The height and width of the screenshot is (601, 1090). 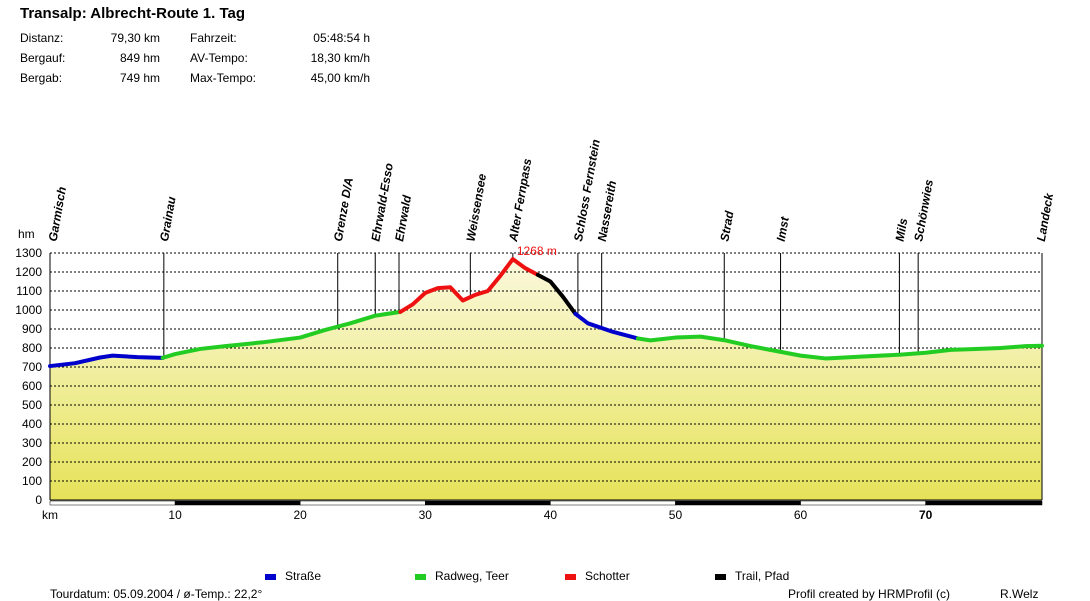 What do you see at coordinates (28, 310) in the screenshot?
I see `y-tick-label-1000: 1000` at bounding box center [28, 310].